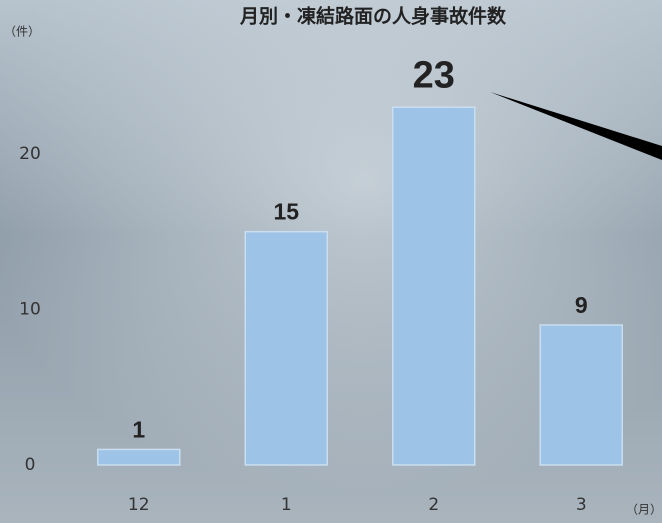 The image size is (662, 523). What do you see at coordinates (22, 32) in the screenshot?
I see `y-axis-unit: （件）` at bounding box center [22, 32].